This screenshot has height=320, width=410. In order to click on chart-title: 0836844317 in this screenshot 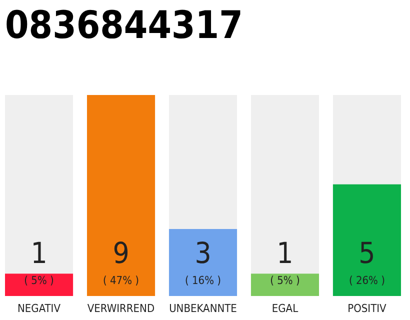, I will do `click(124, 25)`.